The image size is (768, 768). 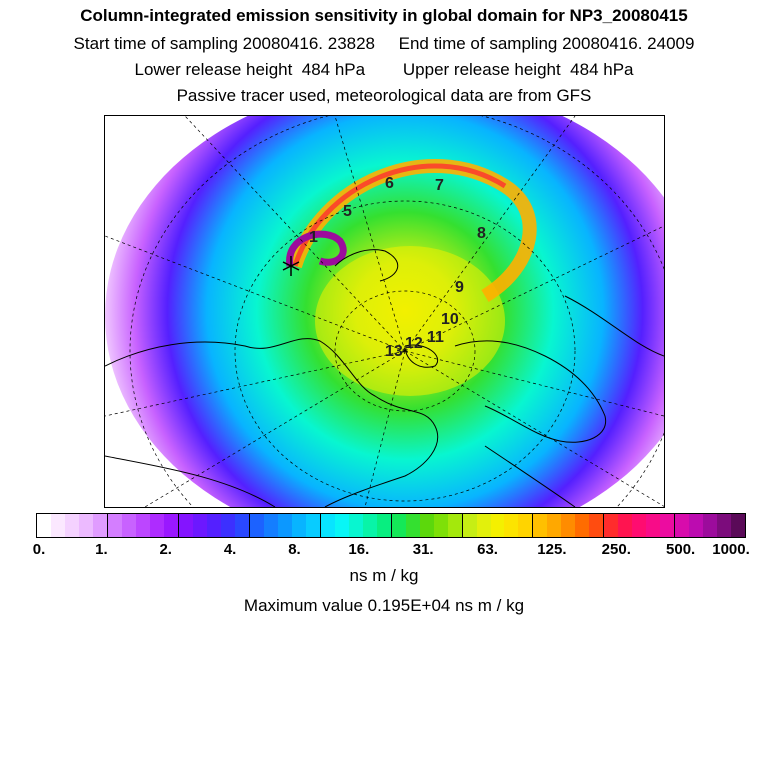 What do you see at coordinates (435, 337) in the screenshot?
I see `traj-label: 11` at bounding box center [435, 337].